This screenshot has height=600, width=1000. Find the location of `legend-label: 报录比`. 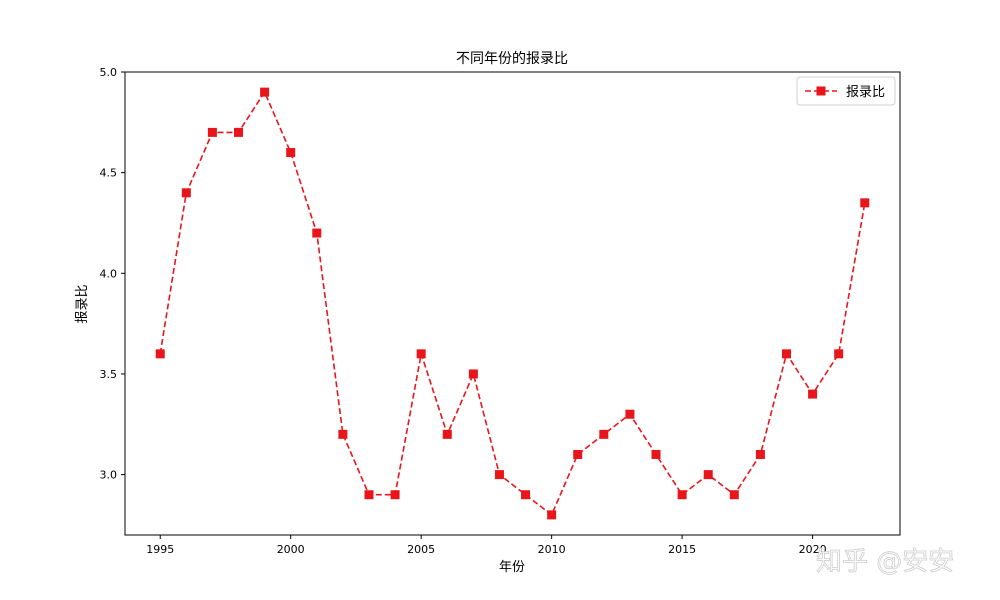

legend-label: 报录比 is located at coordinates (865, 92).